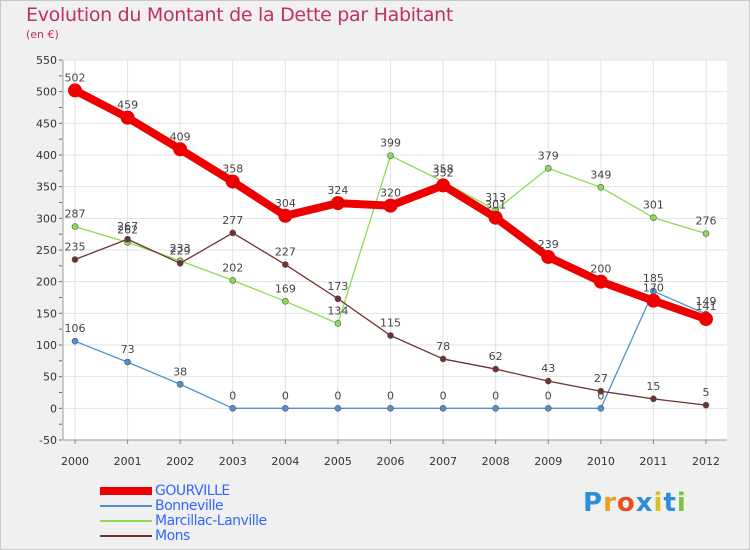  Describe the element at coordinates (706, 301) in the screenshot. I see `data-label: 149` at that location.